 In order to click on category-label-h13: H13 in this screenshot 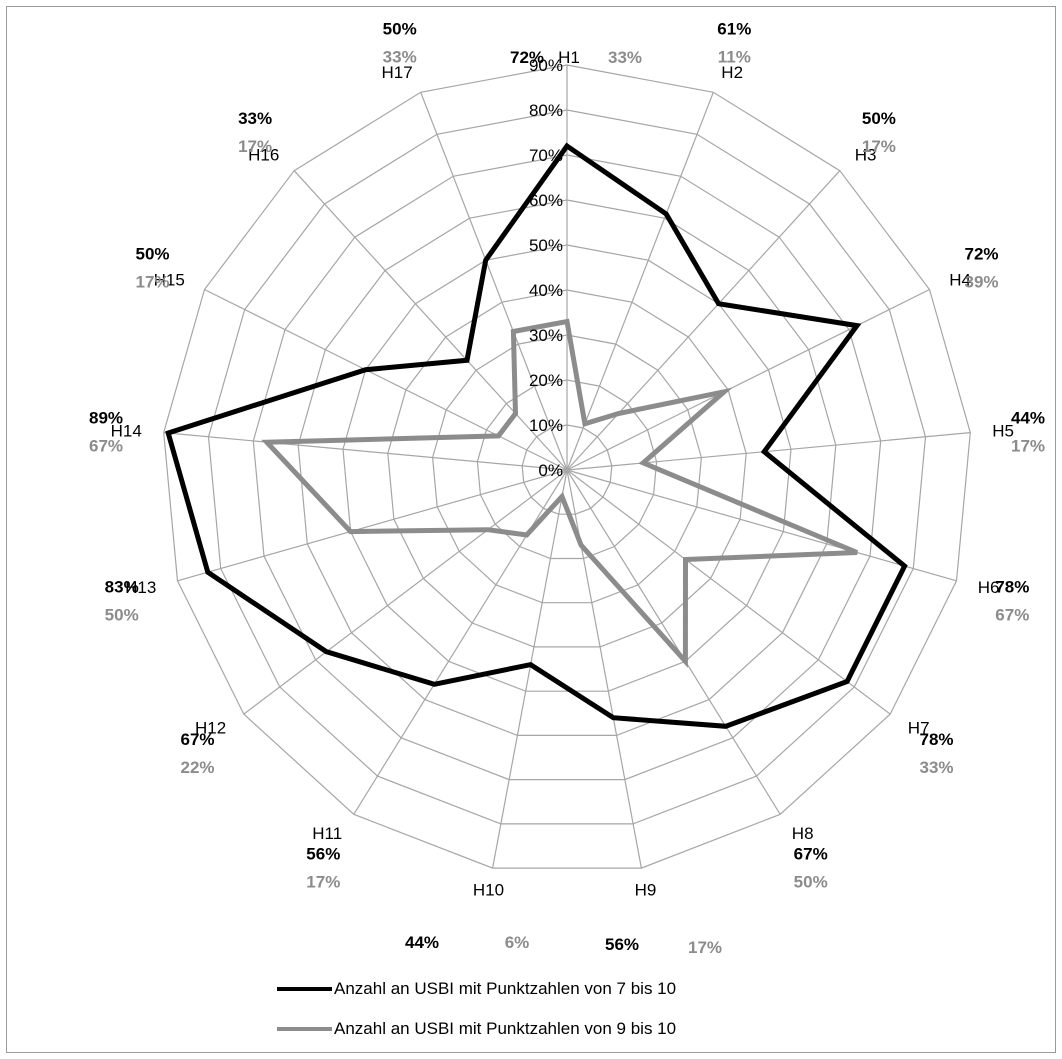, I will do `click(140, 587)`.